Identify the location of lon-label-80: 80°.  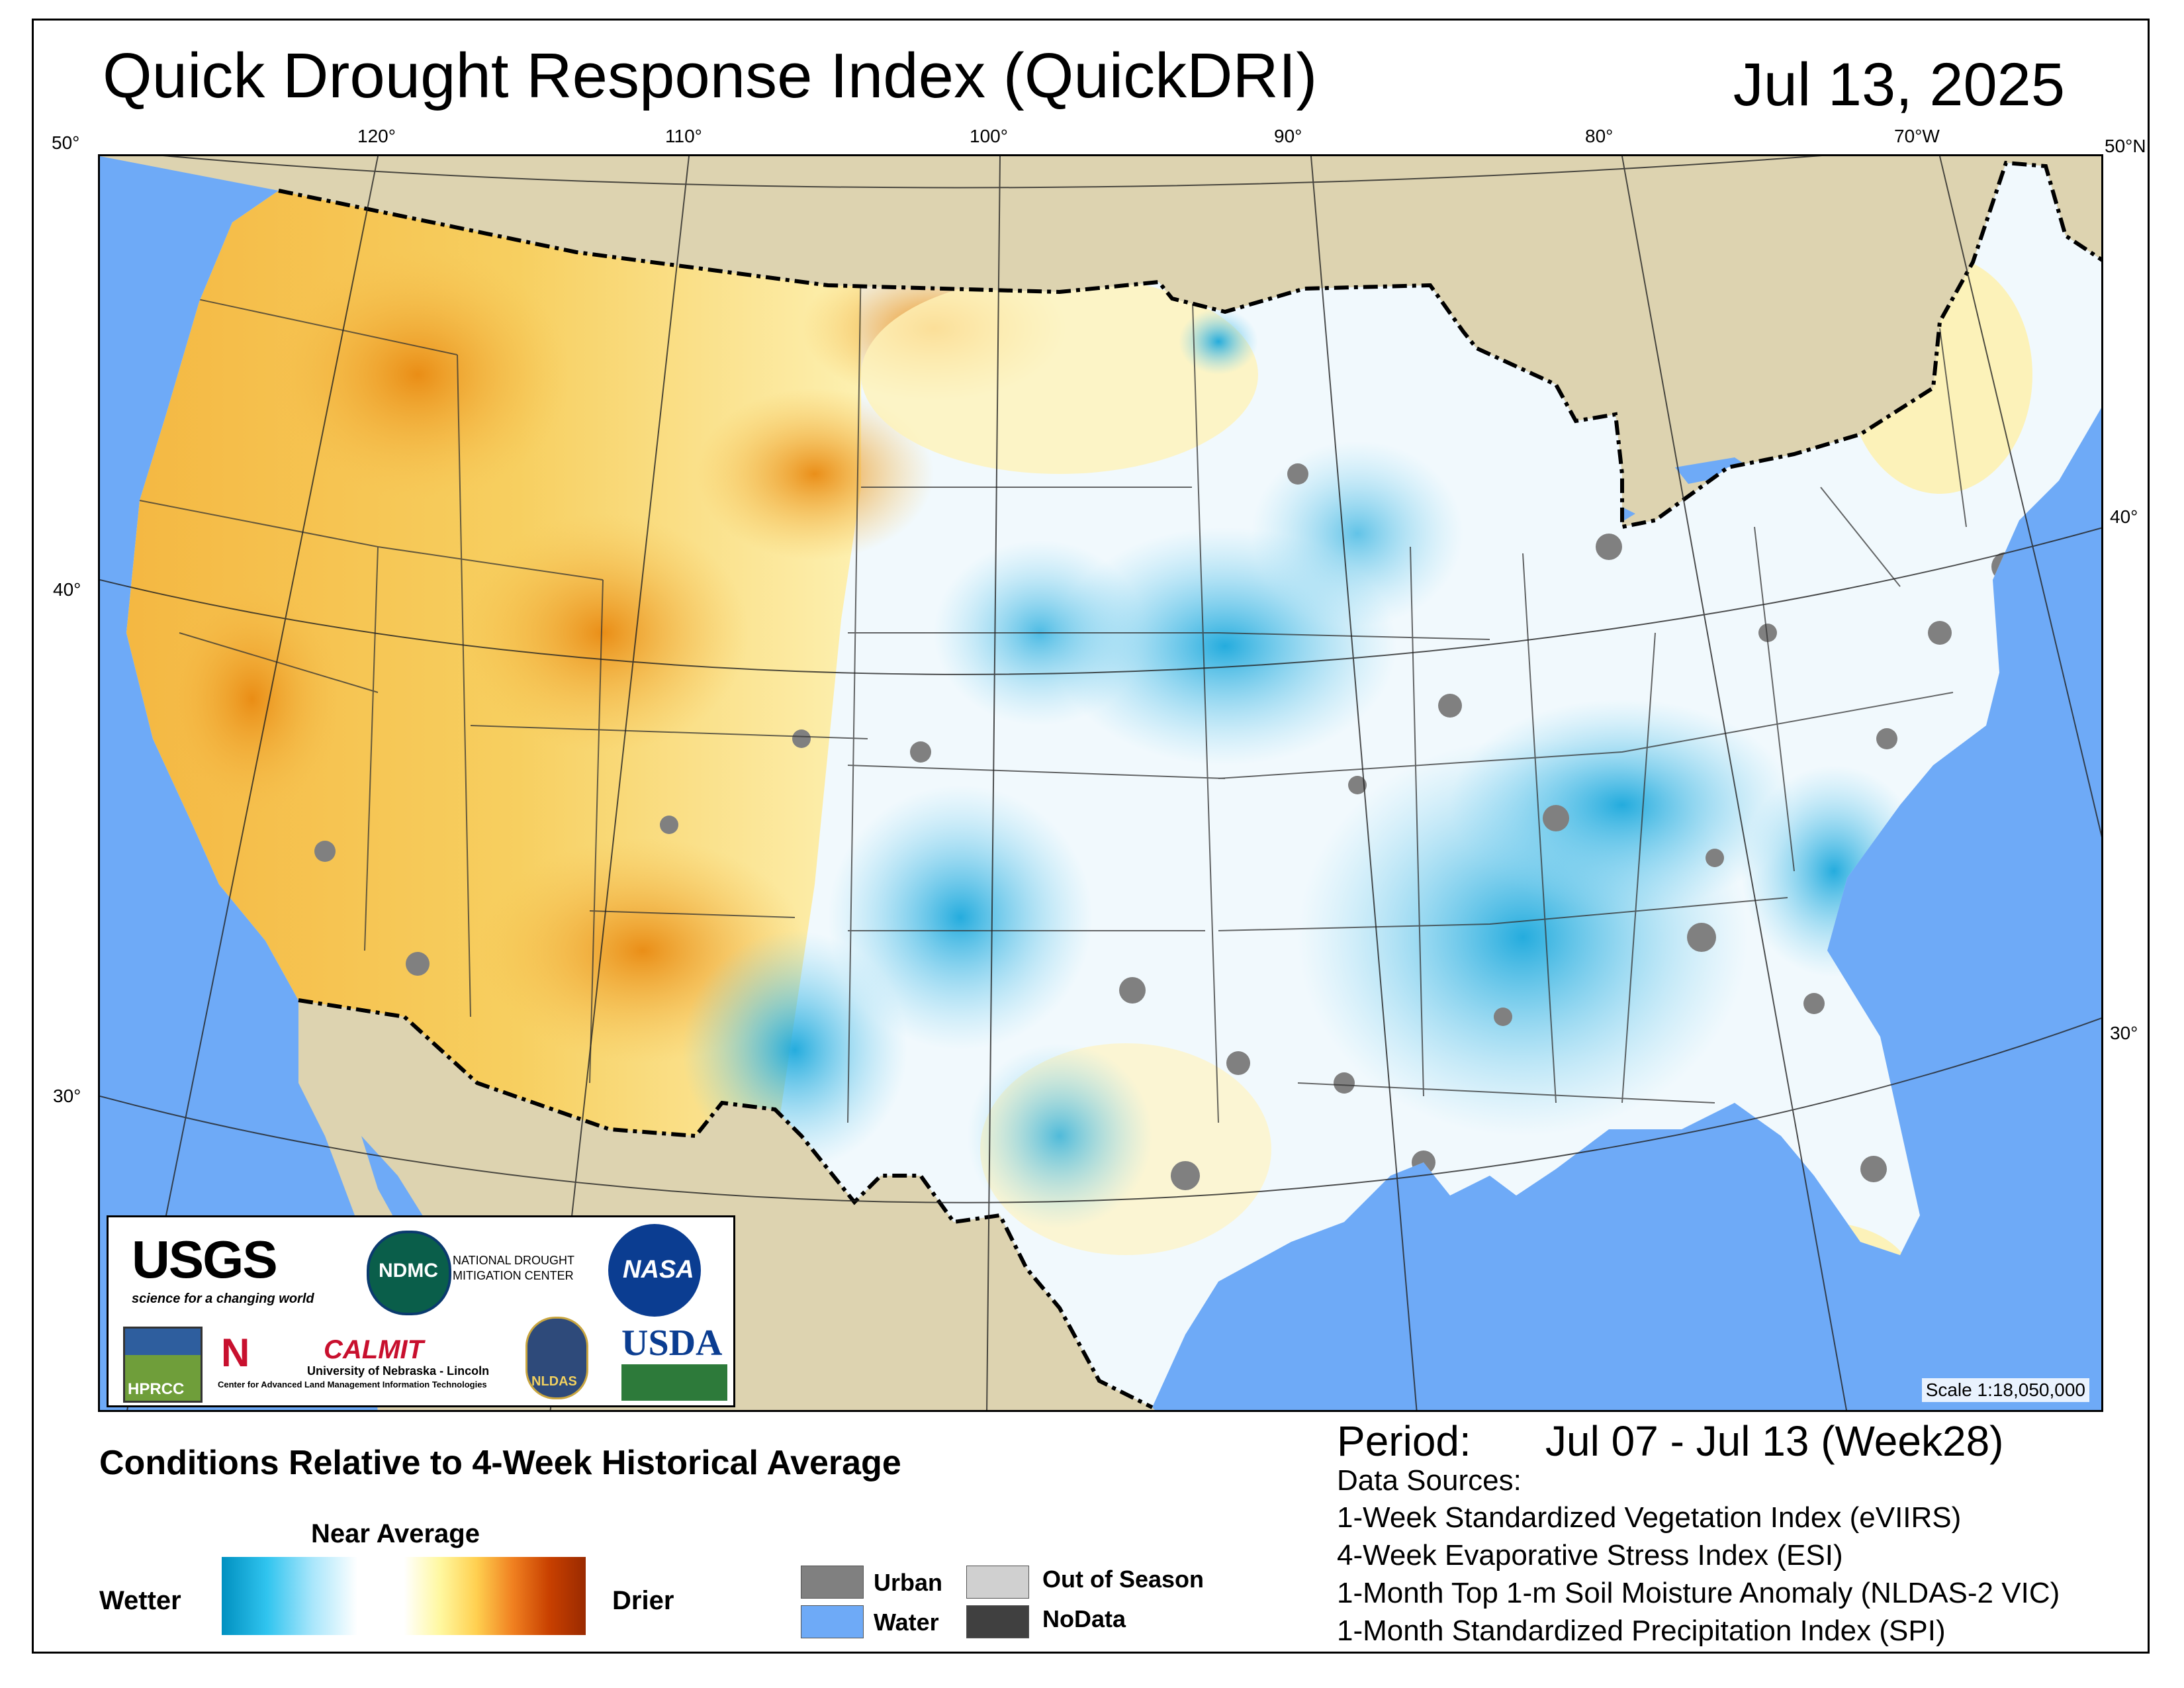
(1599, 136).